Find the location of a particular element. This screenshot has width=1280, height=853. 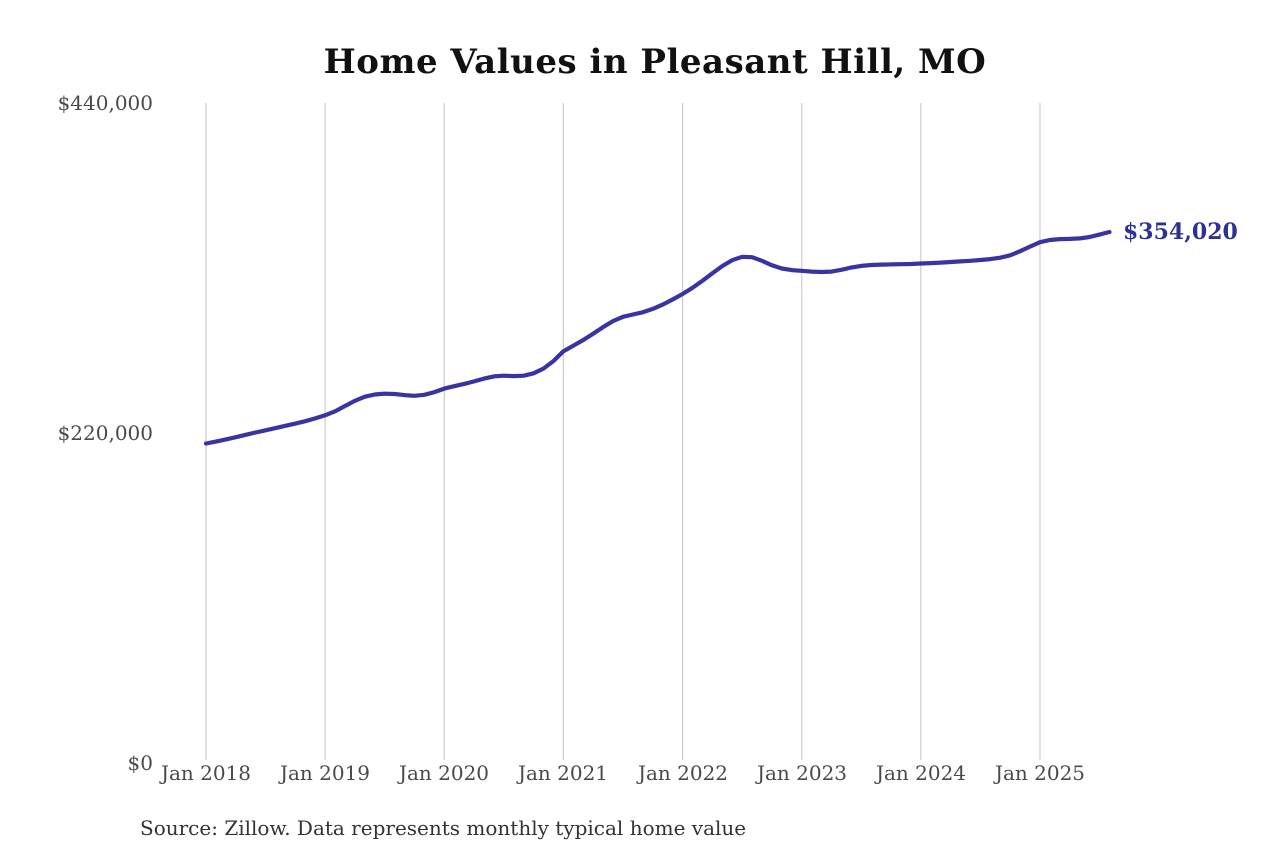

x-tick-label: Jan 2021 is located at coordinates (563, 773).